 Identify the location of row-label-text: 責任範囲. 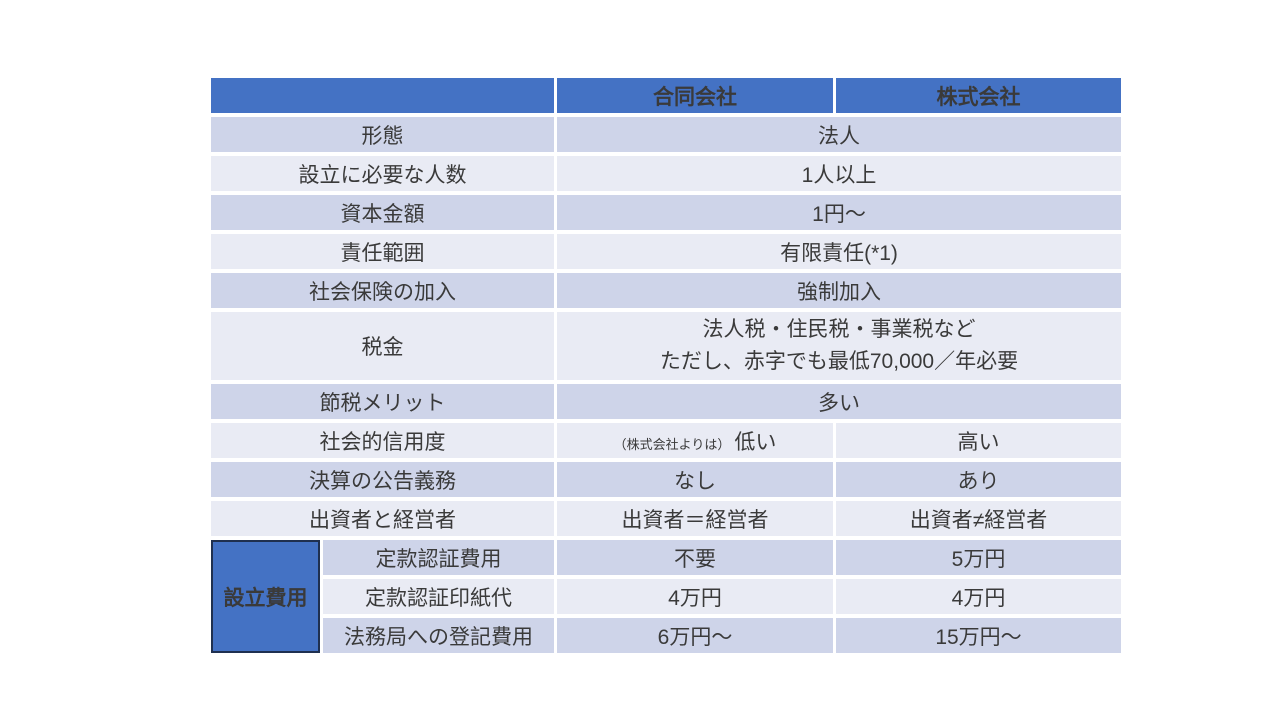
(382, 253).